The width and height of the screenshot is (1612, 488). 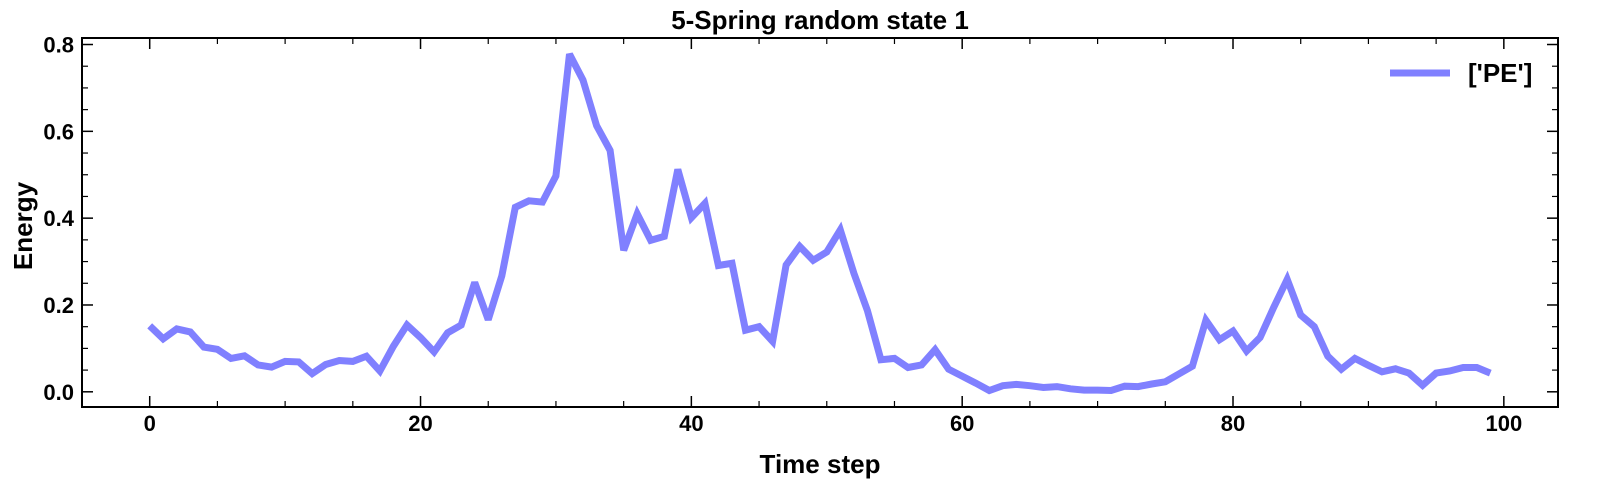 What do you see at coordinates (58, 131) in the screenshot?
I see `y-tick-label: 0.6` at bounding box center [58, 131].